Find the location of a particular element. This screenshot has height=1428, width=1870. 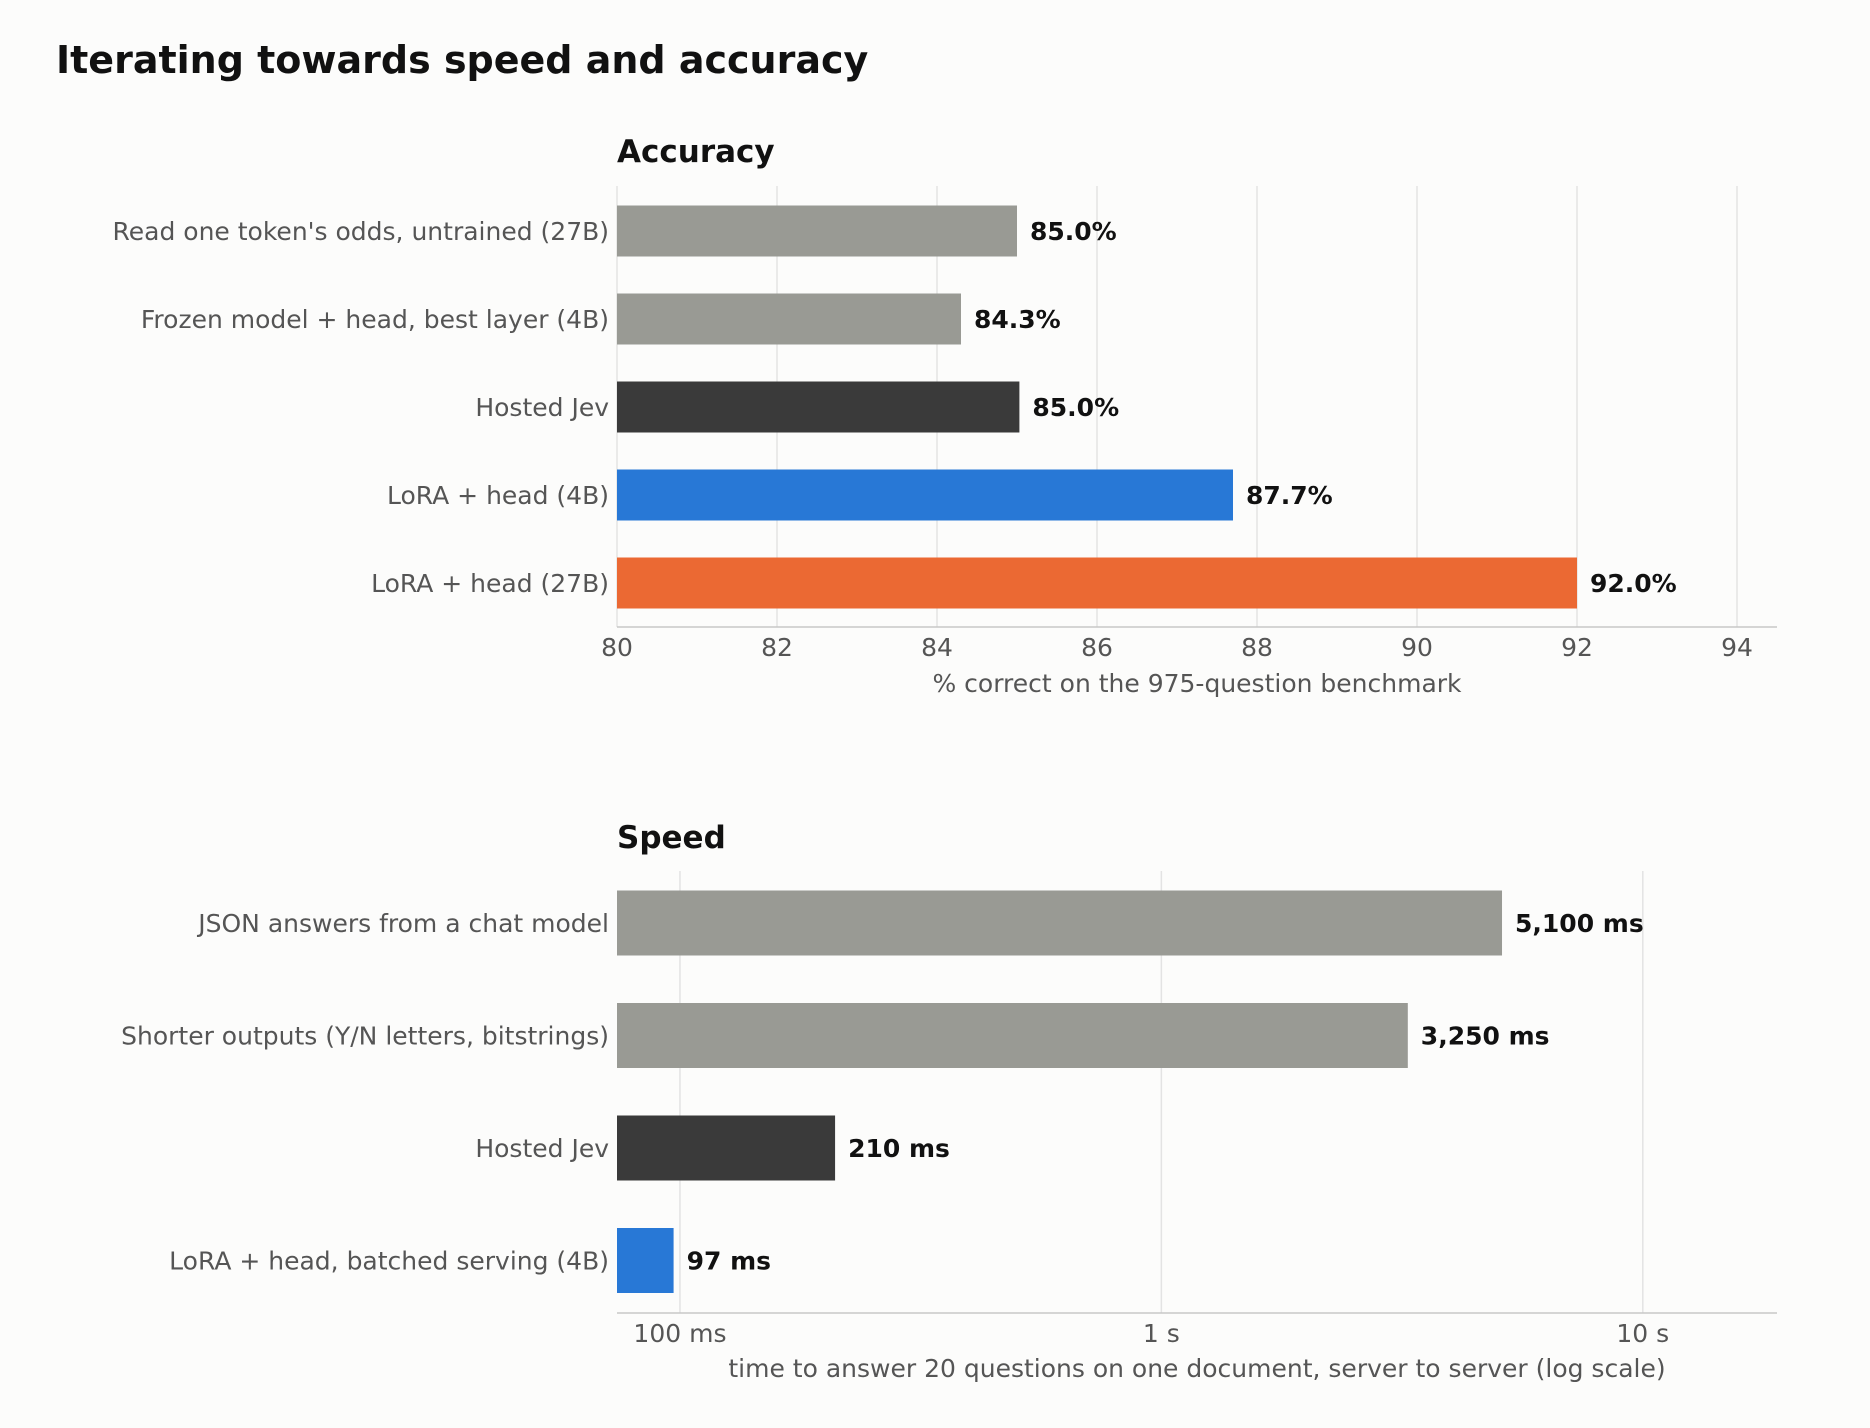

accuracy-x-tick-label: 80 is located at coordinates (617, 647).